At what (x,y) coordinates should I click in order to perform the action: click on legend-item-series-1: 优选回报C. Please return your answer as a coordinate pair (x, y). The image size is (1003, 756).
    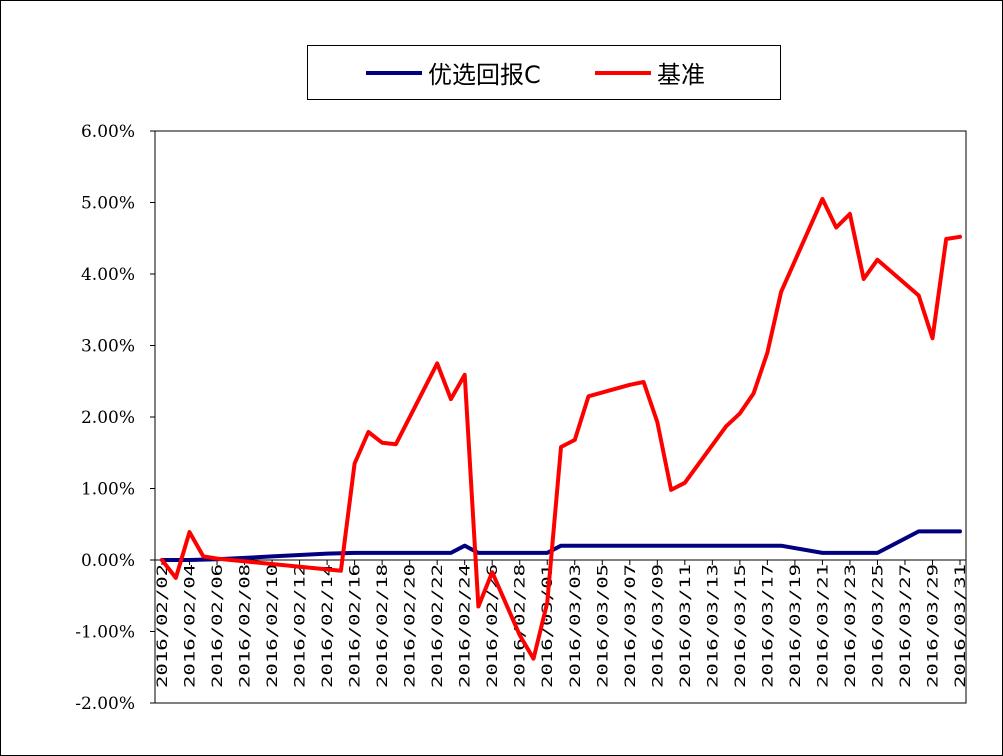
    Looking at the image, I should click on (453, 72).